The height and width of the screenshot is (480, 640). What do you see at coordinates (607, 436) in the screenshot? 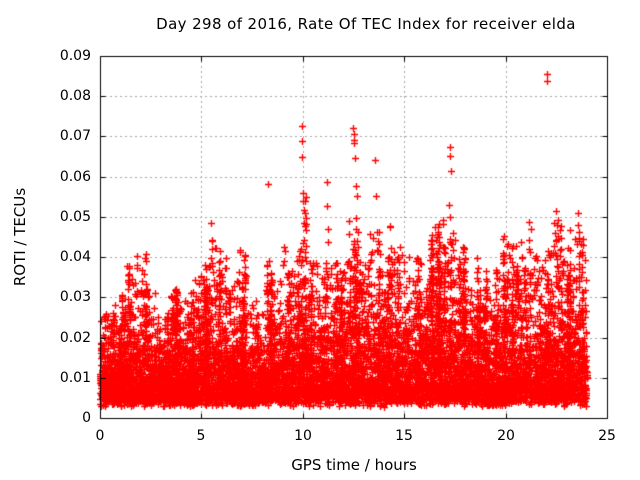
I see `x-tick-label: 25` at bounding box center [607, 436].